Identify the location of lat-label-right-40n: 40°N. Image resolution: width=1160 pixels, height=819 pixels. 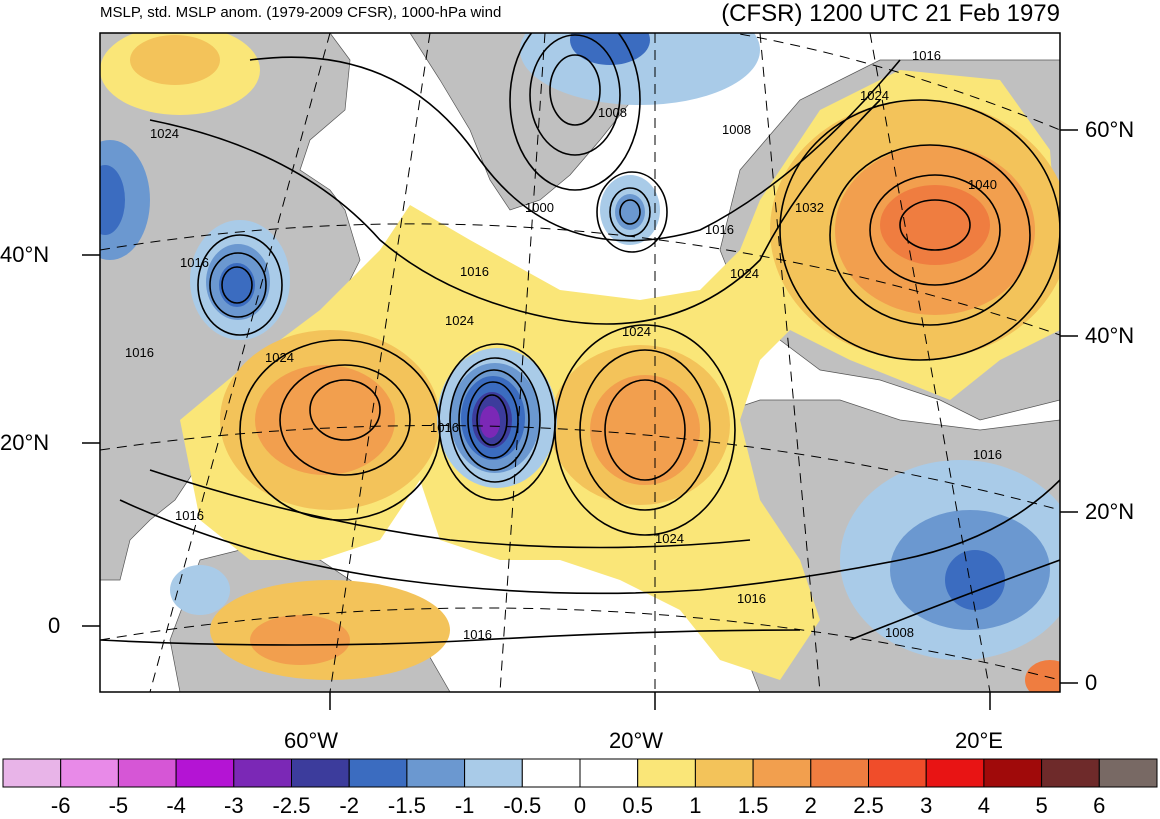
(1110, 335).